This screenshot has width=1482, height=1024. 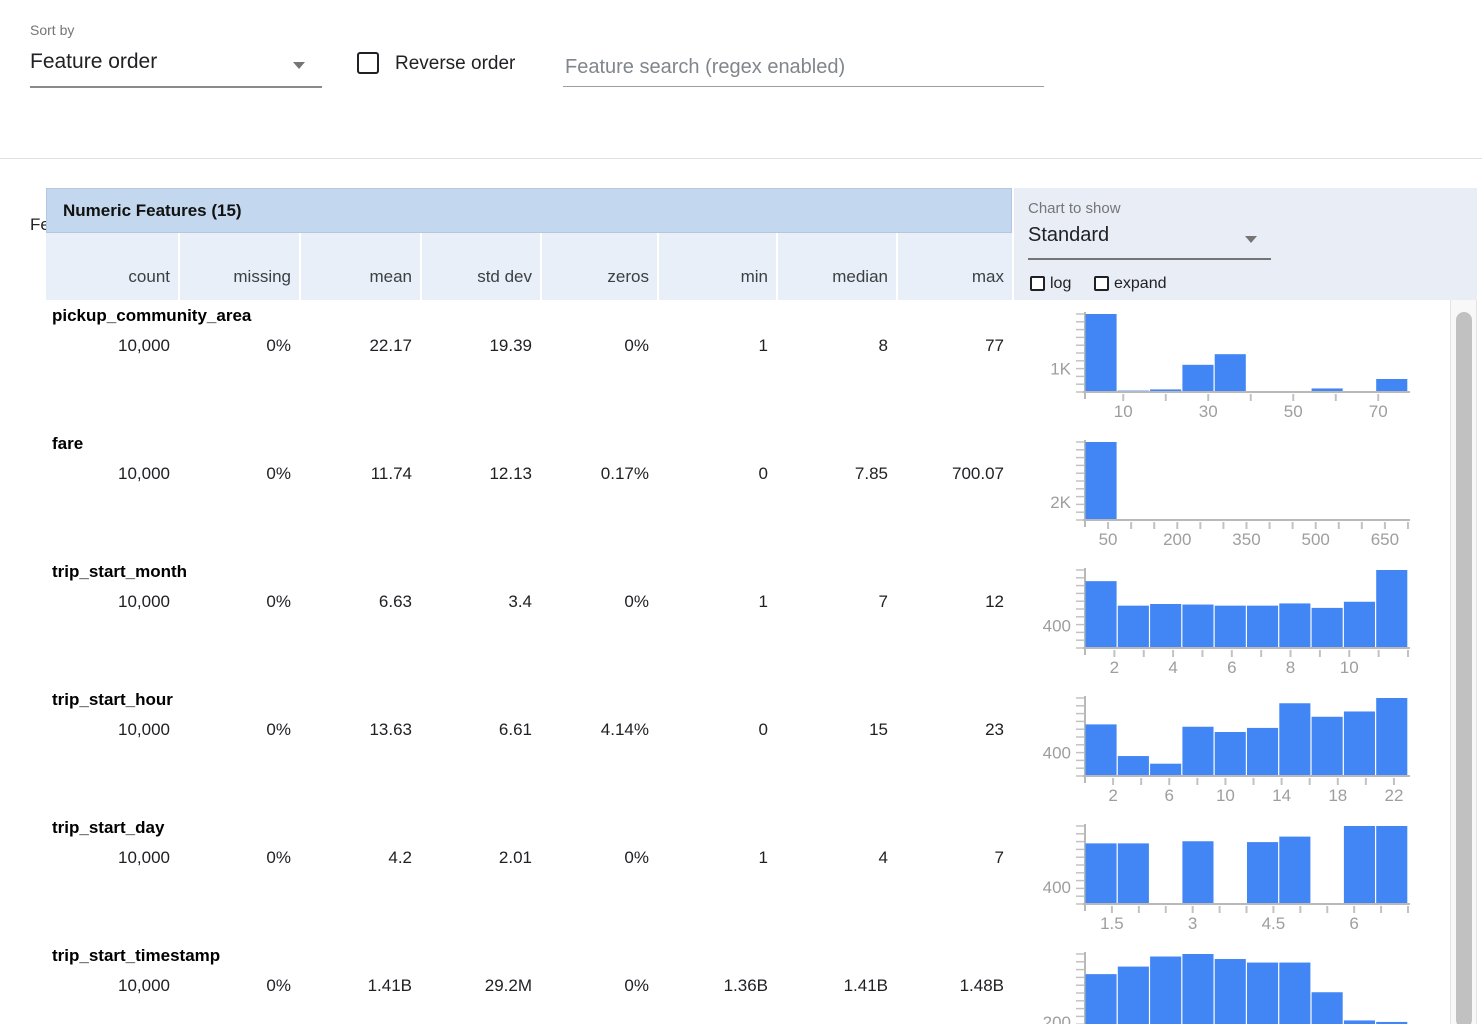 I want to click on x-tick-label: 200, so click(x=1177, y=539).